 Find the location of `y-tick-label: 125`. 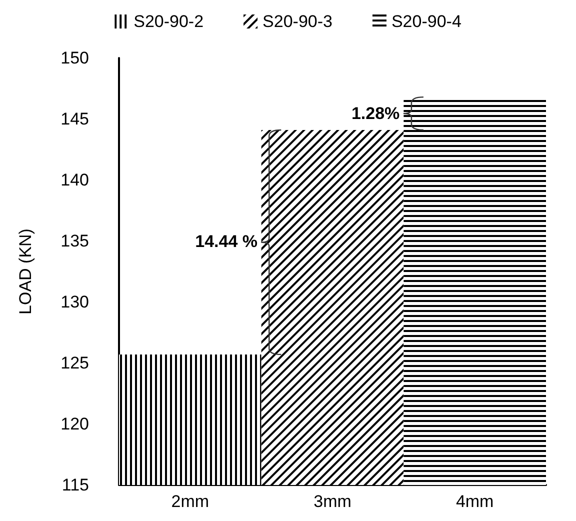

y-tick-label: 125 is located at coordinates (74, 363).